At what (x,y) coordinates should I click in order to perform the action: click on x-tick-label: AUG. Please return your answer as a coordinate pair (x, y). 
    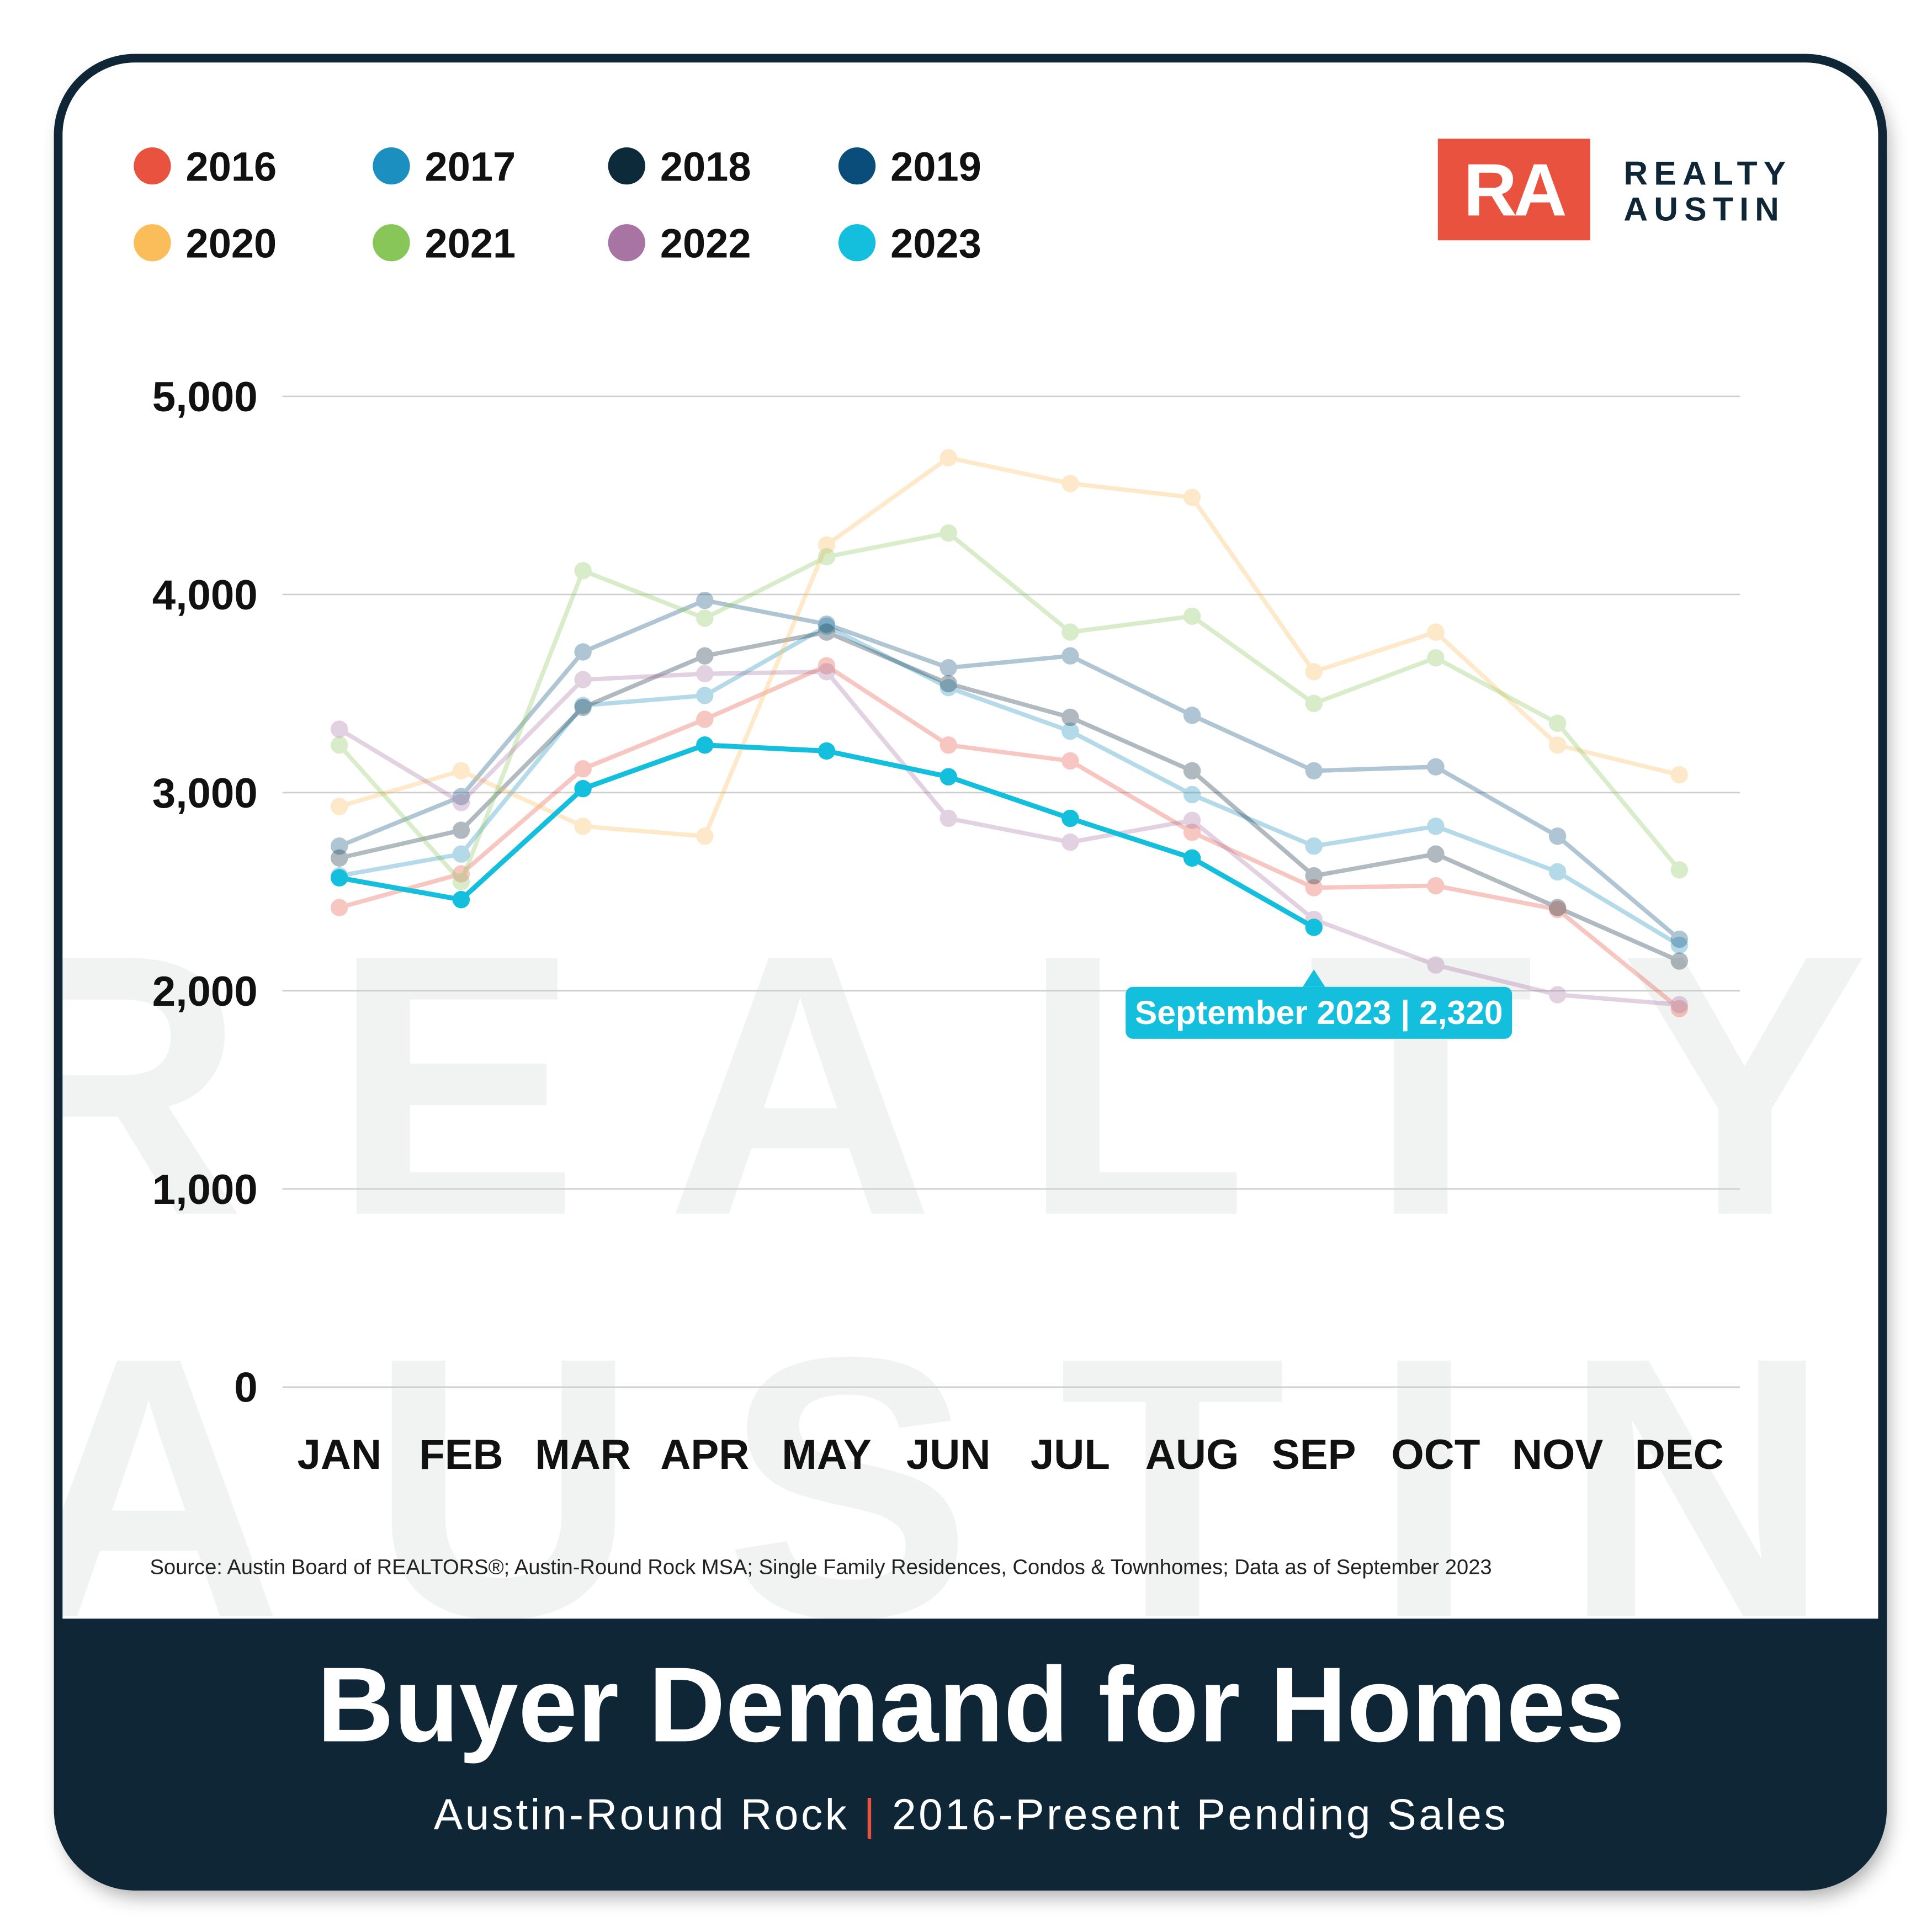
    Looking at the image, I should click on (1192, 1454).